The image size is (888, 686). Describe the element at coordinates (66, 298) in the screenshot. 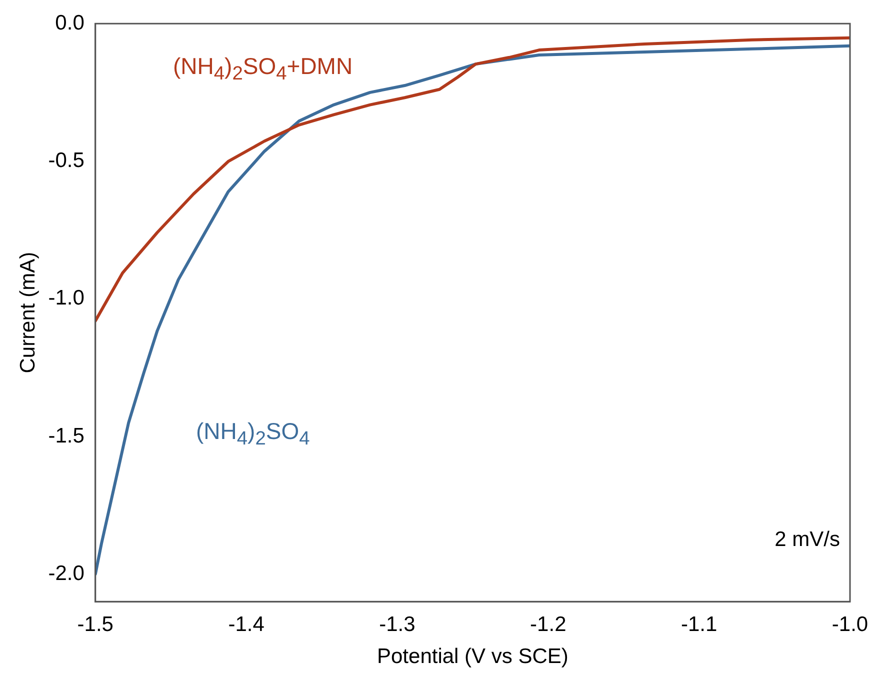

I see `y-tick-label: -1.0` at that location.